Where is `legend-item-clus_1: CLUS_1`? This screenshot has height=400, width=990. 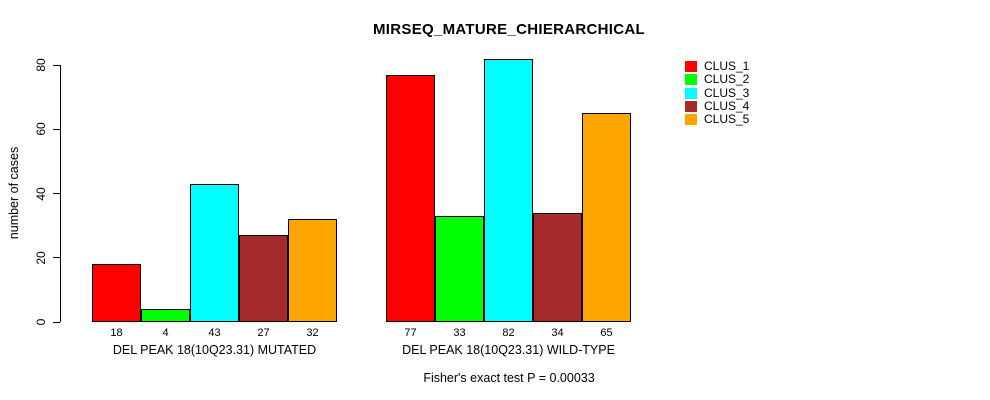
legend-item-clus_1: CLUS_1 is located at coordinates (717, 66).